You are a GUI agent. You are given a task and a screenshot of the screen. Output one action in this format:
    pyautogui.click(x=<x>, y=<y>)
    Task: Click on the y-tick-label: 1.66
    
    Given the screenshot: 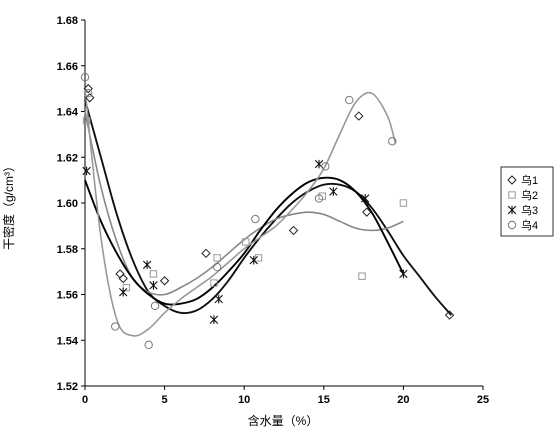 What is the action you would take?
    pyautogui.click(x=67, y=67)
    